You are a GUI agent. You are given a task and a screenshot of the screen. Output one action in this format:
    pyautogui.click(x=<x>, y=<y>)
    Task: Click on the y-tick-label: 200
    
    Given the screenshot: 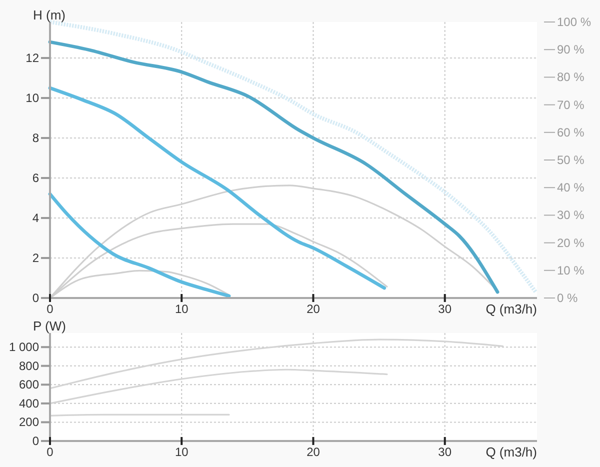 What is the action you would take?
    pyautogui.click(x=29, y=422)
    